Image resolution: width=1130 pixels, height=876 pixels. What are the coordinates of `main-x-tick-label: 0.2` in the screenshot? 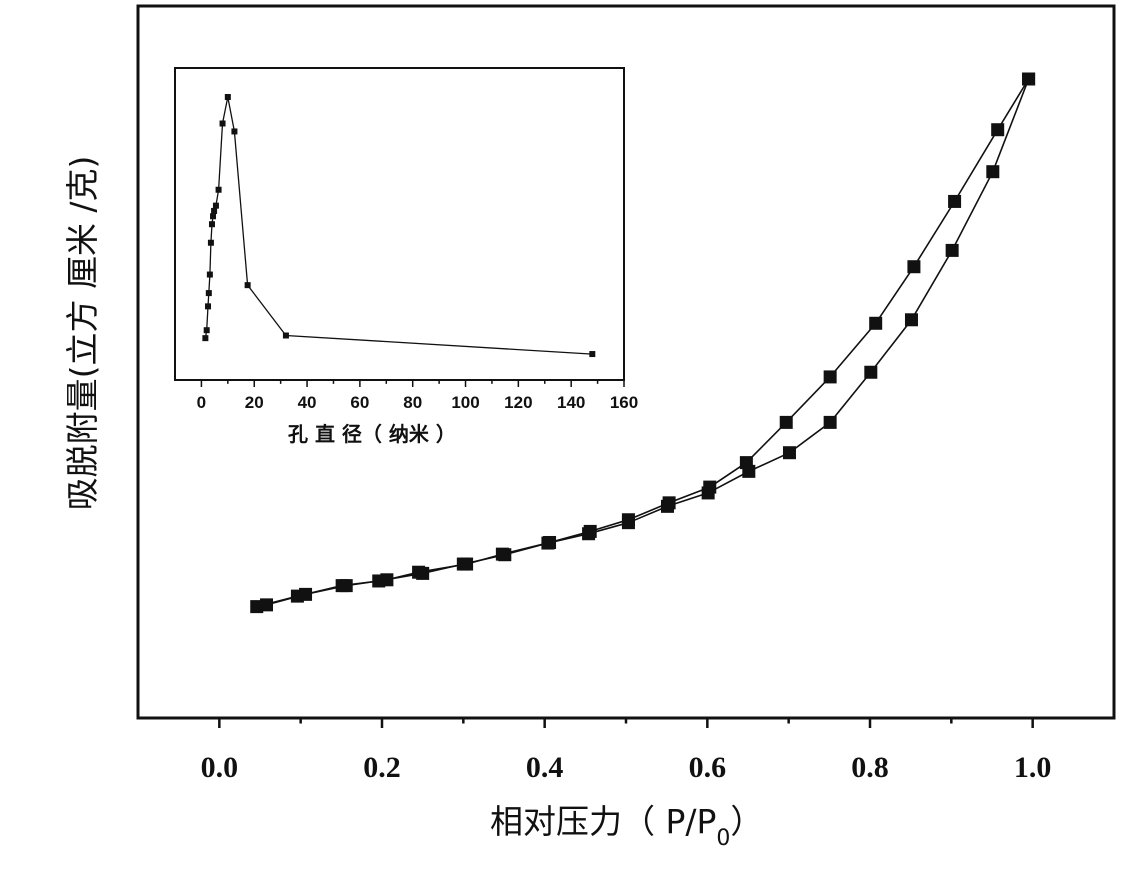 It's located at (382, 767).